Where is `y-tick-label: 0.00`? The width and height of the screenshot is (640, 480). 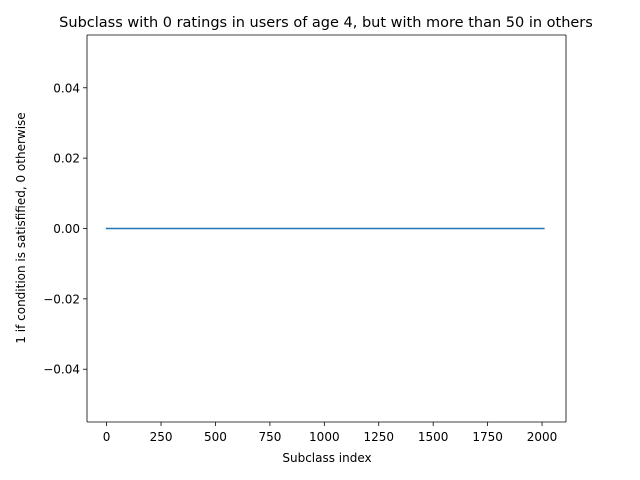
y-tick-label: 0.00 is located at coordinates (66, 229).